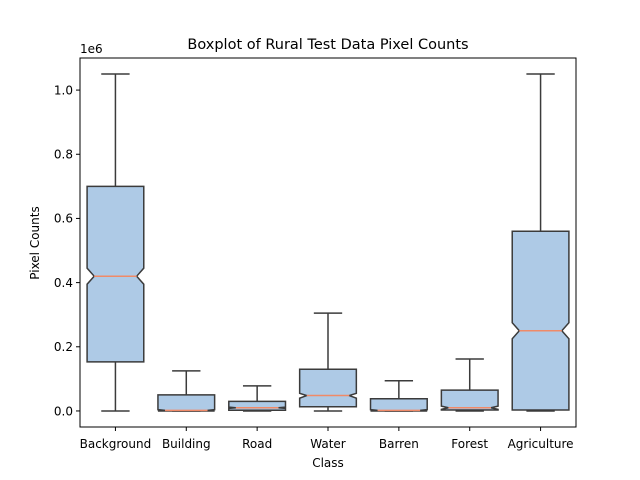 The width and height of the screenshot is (640, 480). I want to click on y-tick-label: 0.4, so click(63, 283).